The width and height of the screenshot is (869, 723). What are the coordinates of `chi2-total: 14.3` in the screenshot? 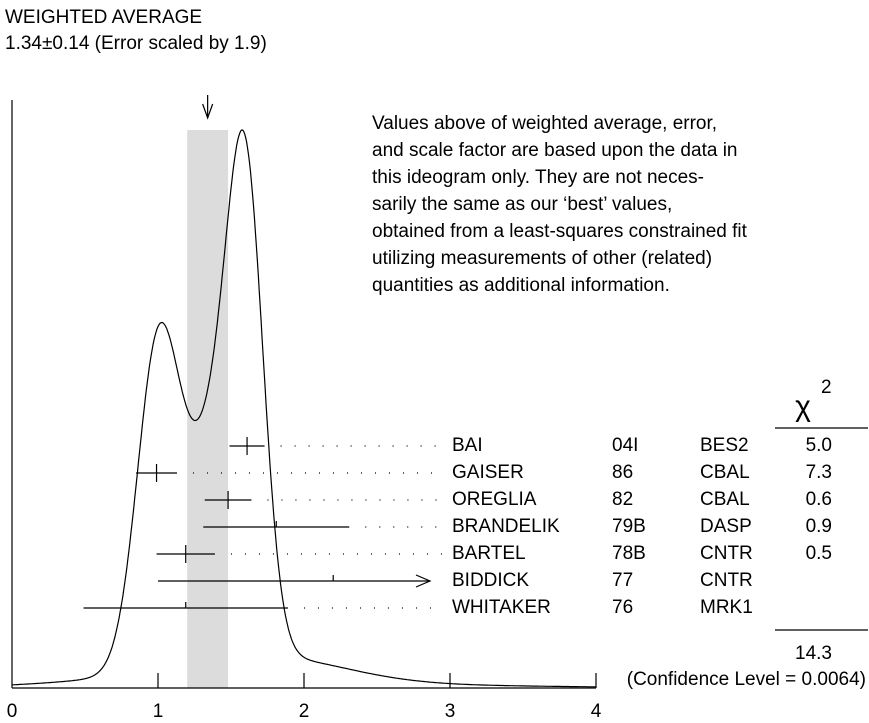 It's located at (813, 653).